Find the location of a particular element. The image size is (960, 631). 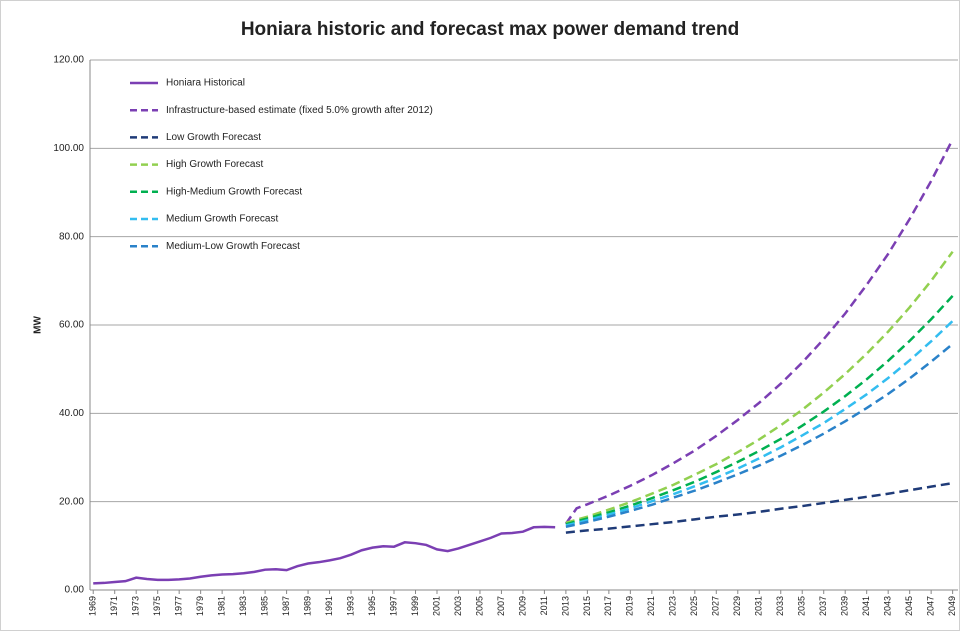

x-tick-label: 2021 is located at coordinates (651, 606).